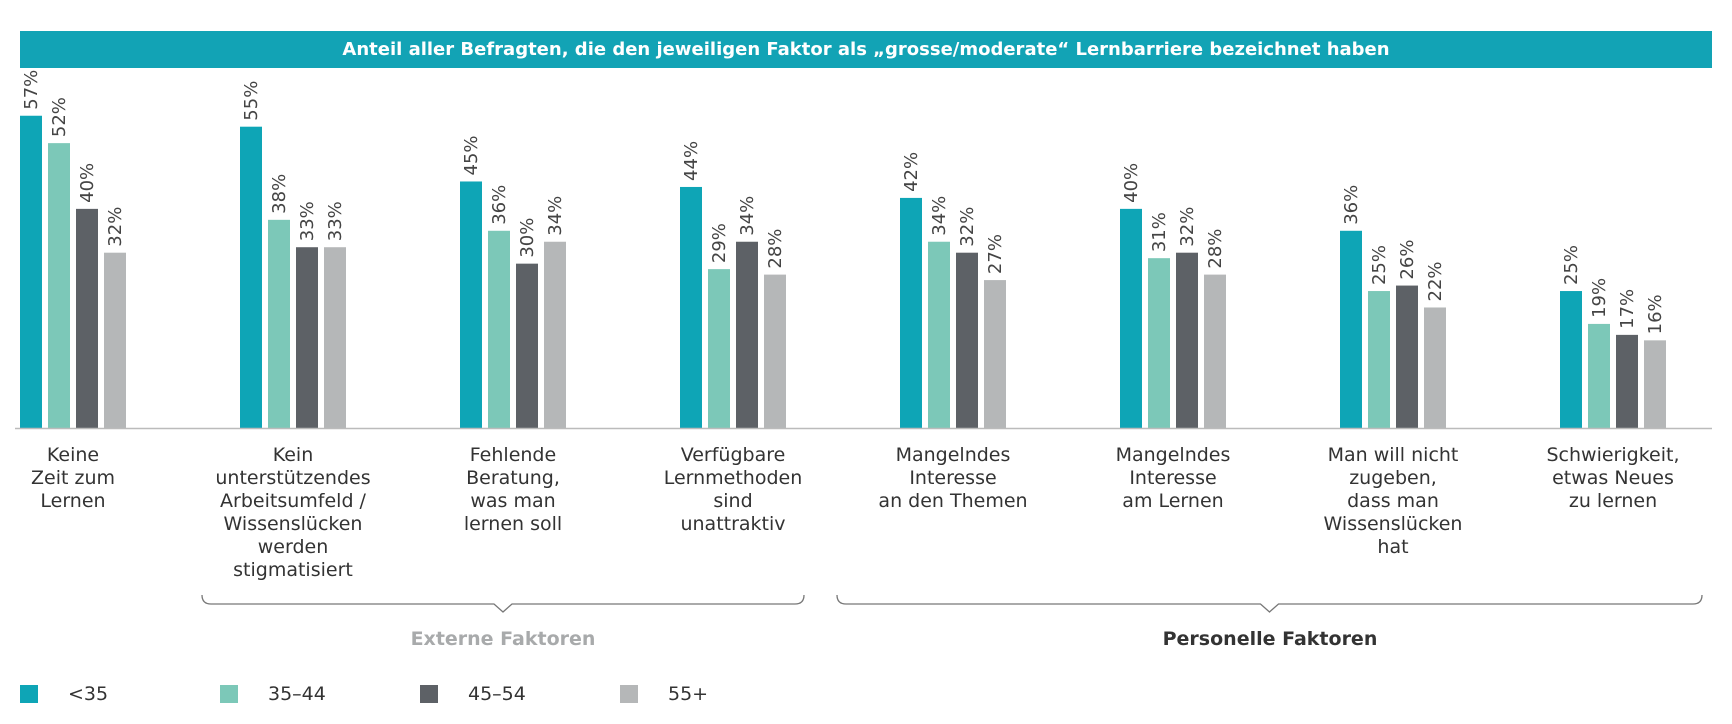 The height and width of the screenshot is (724, 1732). I want to click on value-label-7-series-1: 36%, so click(1351, 205).